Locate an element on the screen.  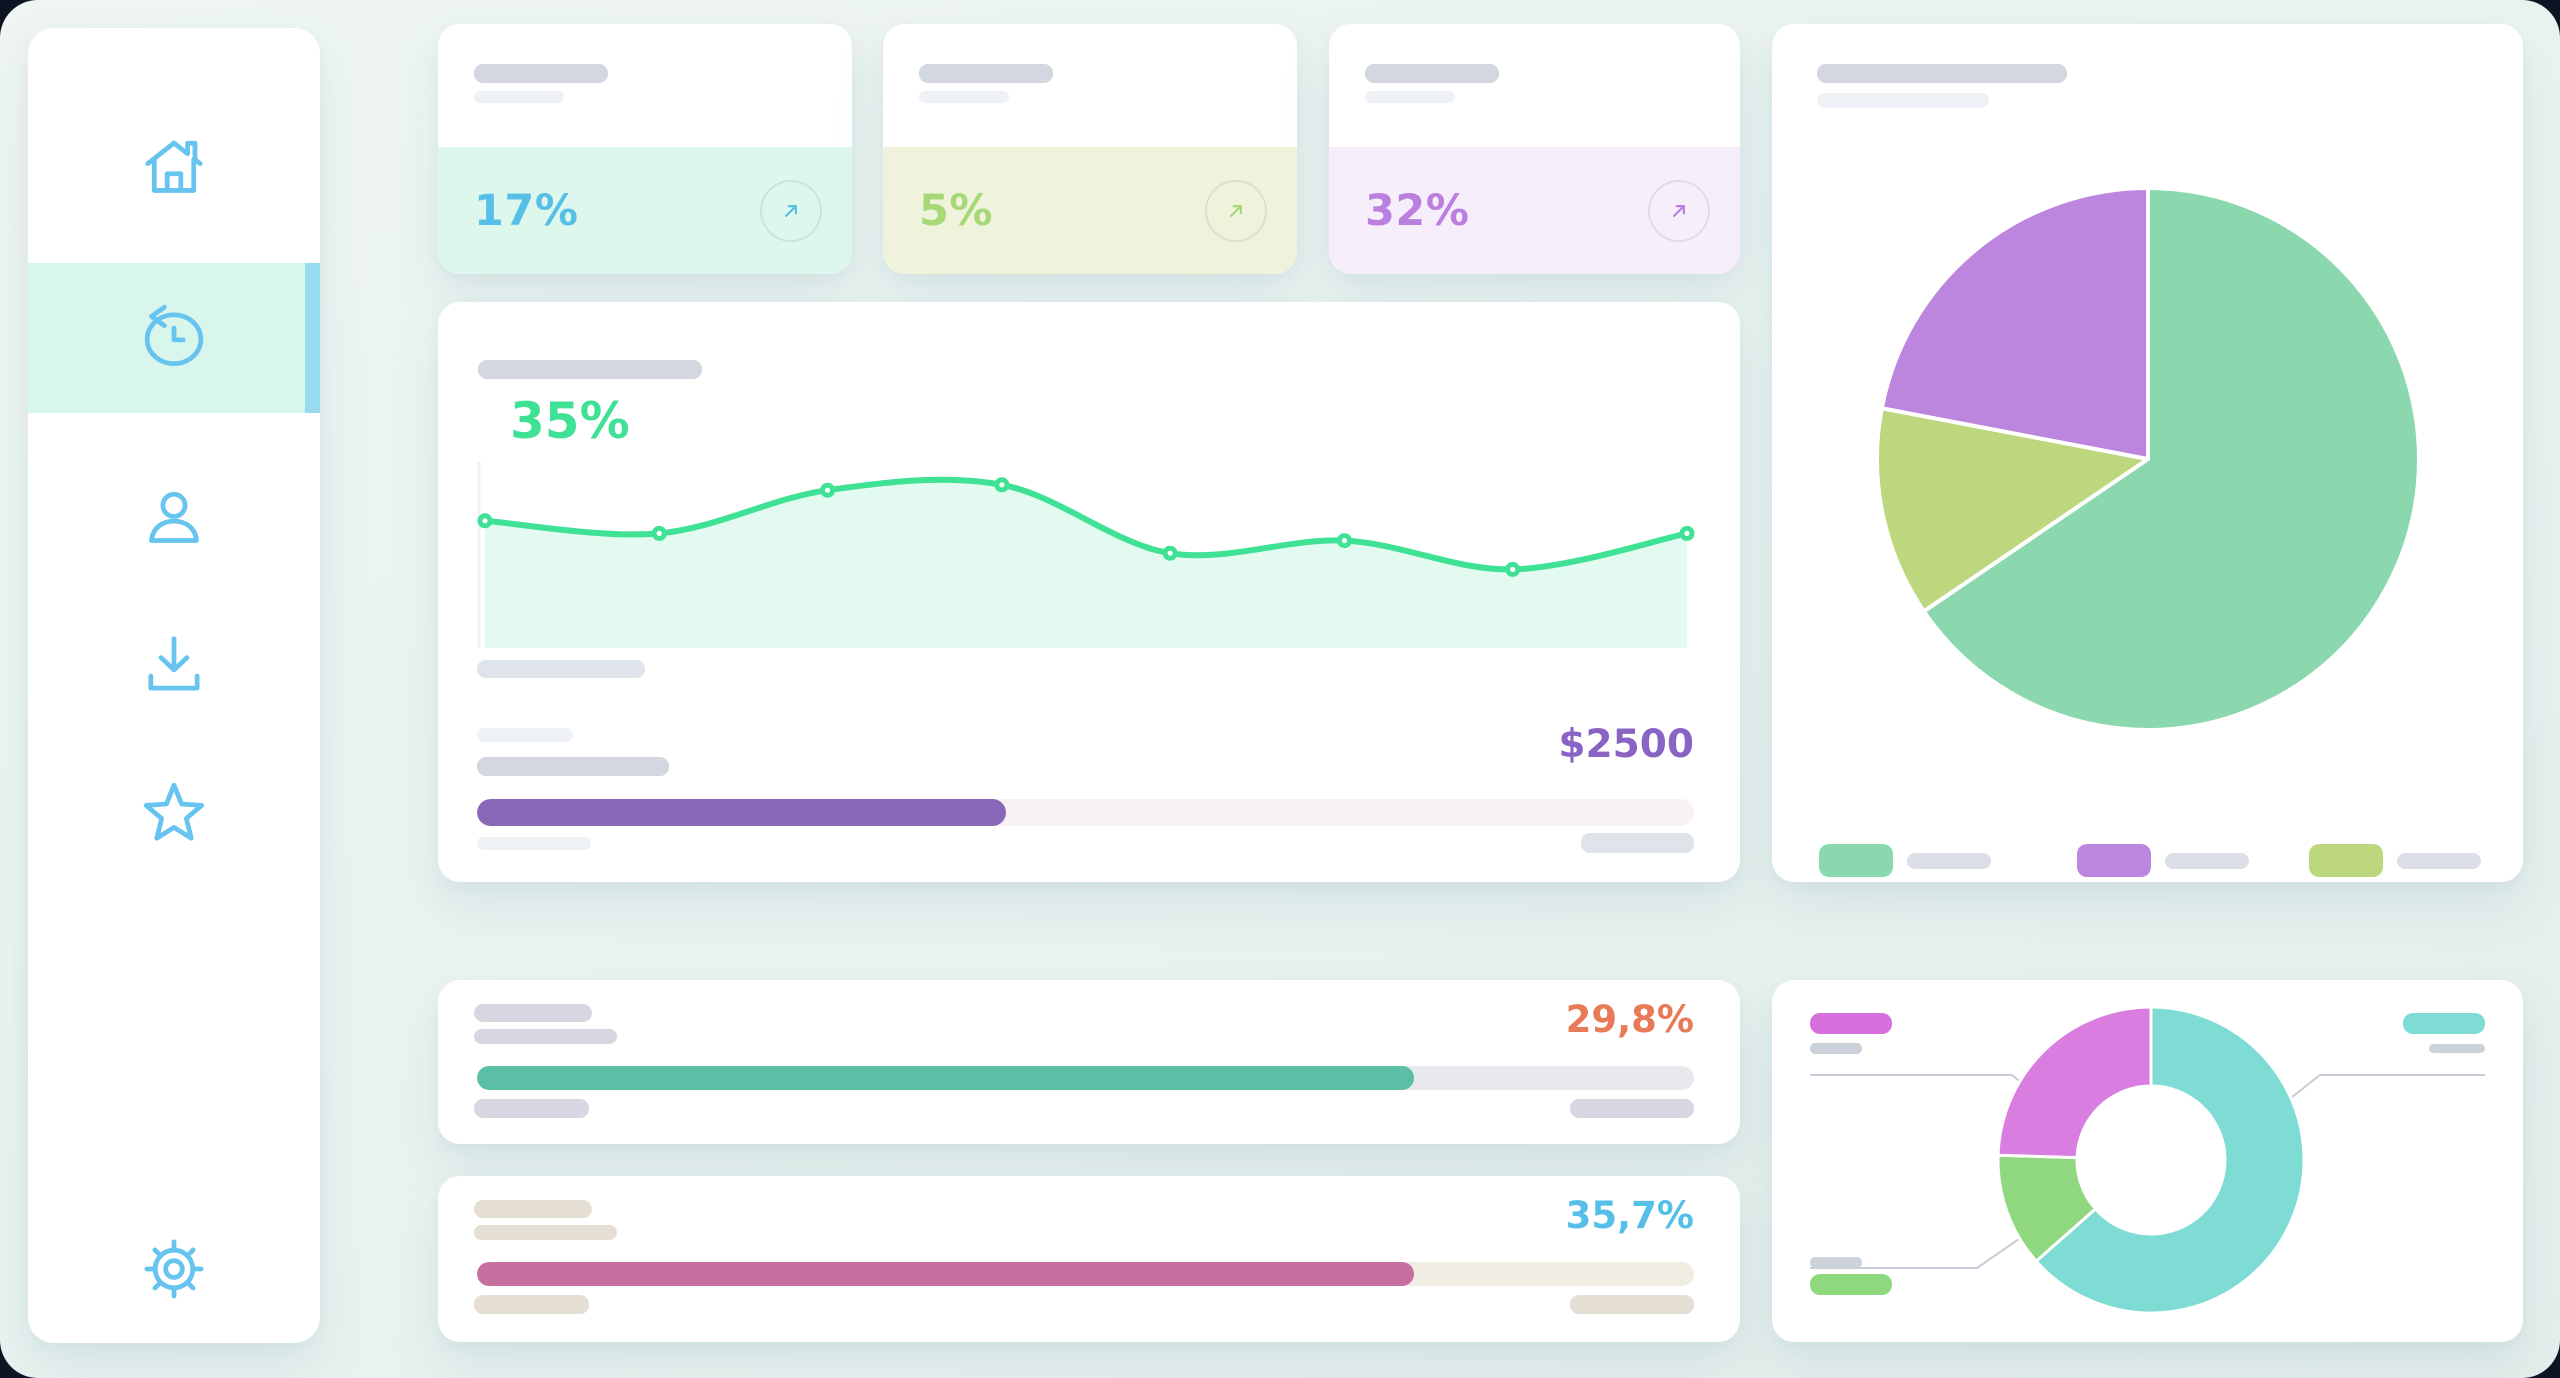
skeleton-caption is located at coordinates (561, 669).